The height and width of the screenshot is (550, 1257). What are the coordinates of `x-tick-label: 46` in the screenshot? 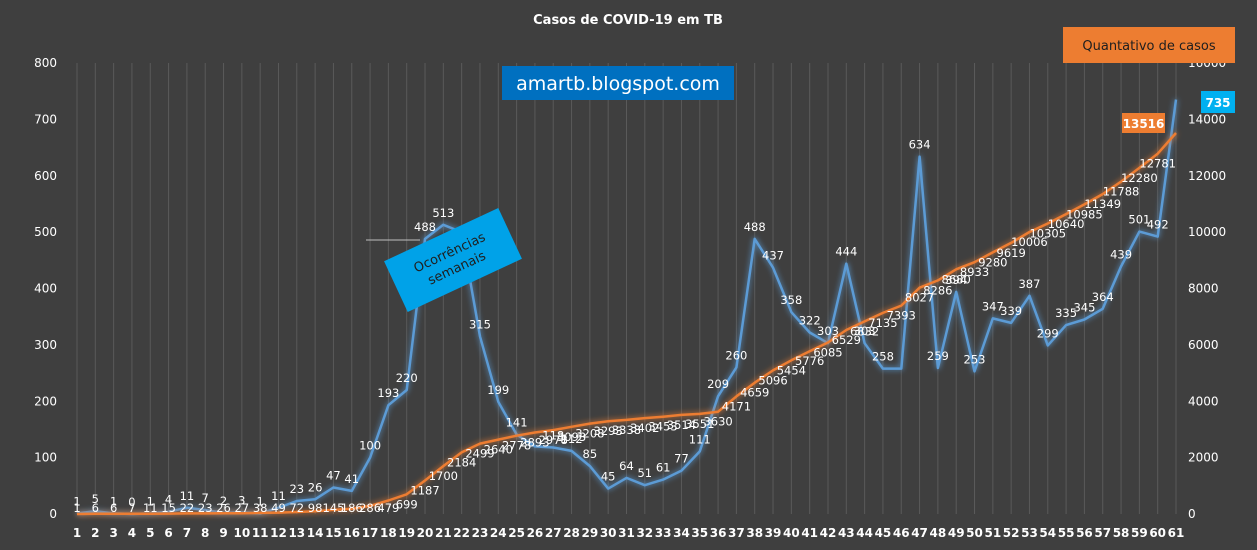 It's located at (901, 533).